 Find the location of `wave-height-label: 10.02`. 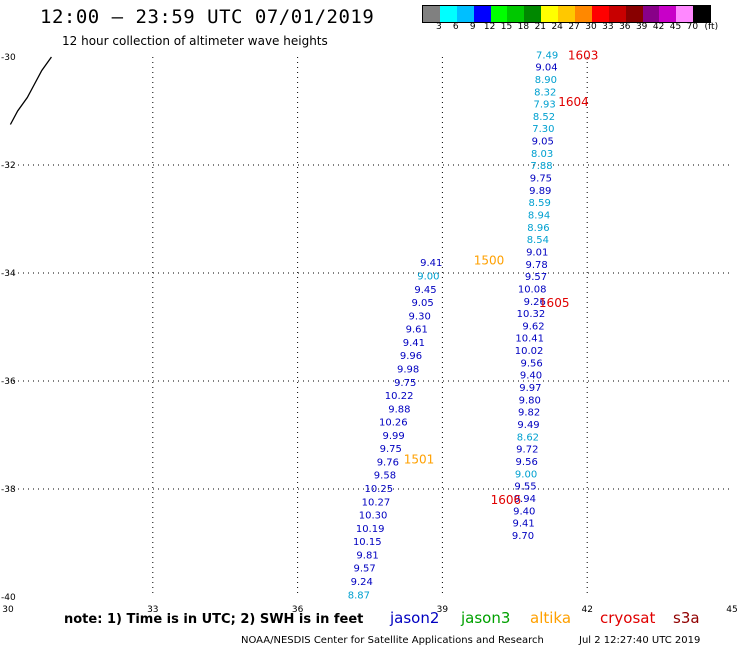

wave-height-label: 10.02 is located at coordinates (529, 351).